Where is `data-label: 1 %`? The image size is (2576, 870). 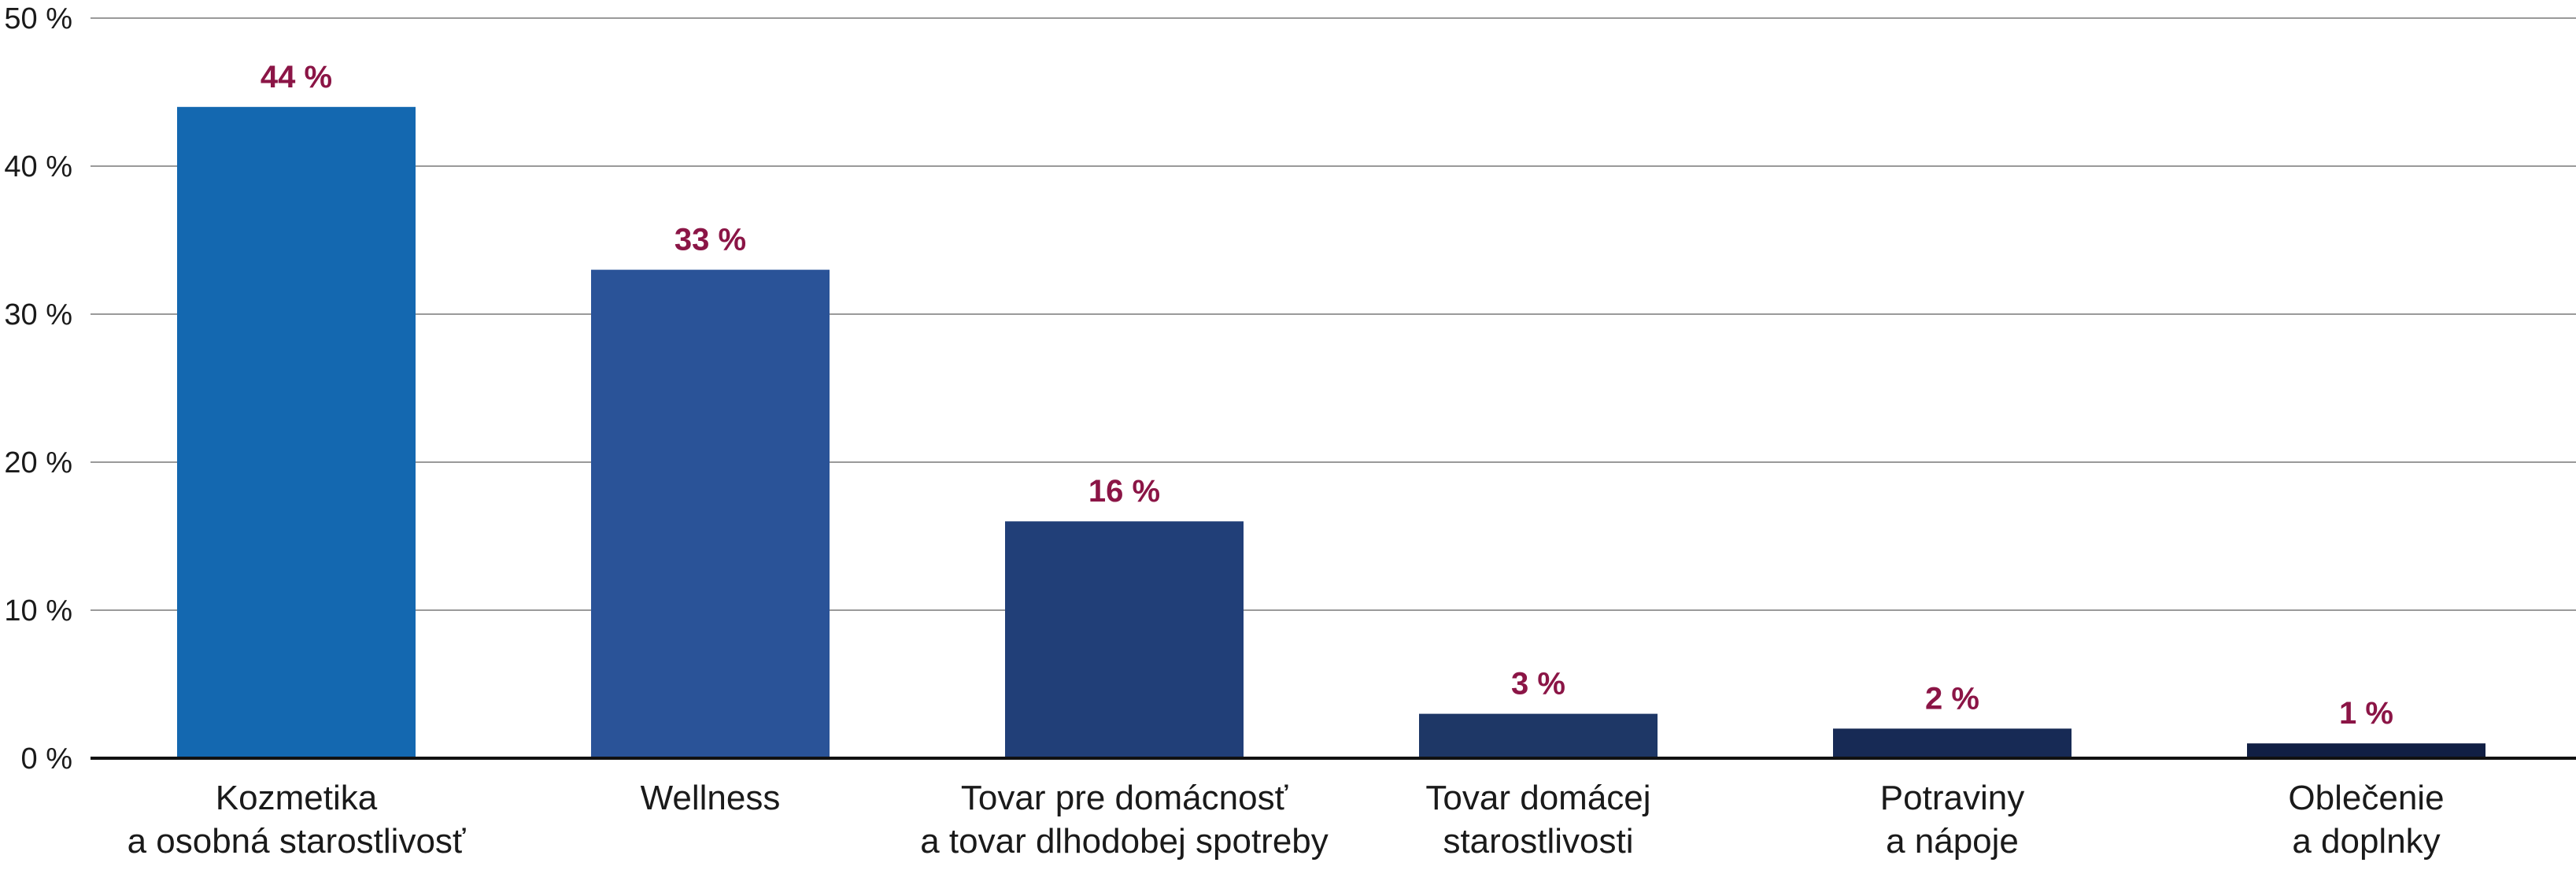
data-label: 1 % is located at coordinates (2366, 713).